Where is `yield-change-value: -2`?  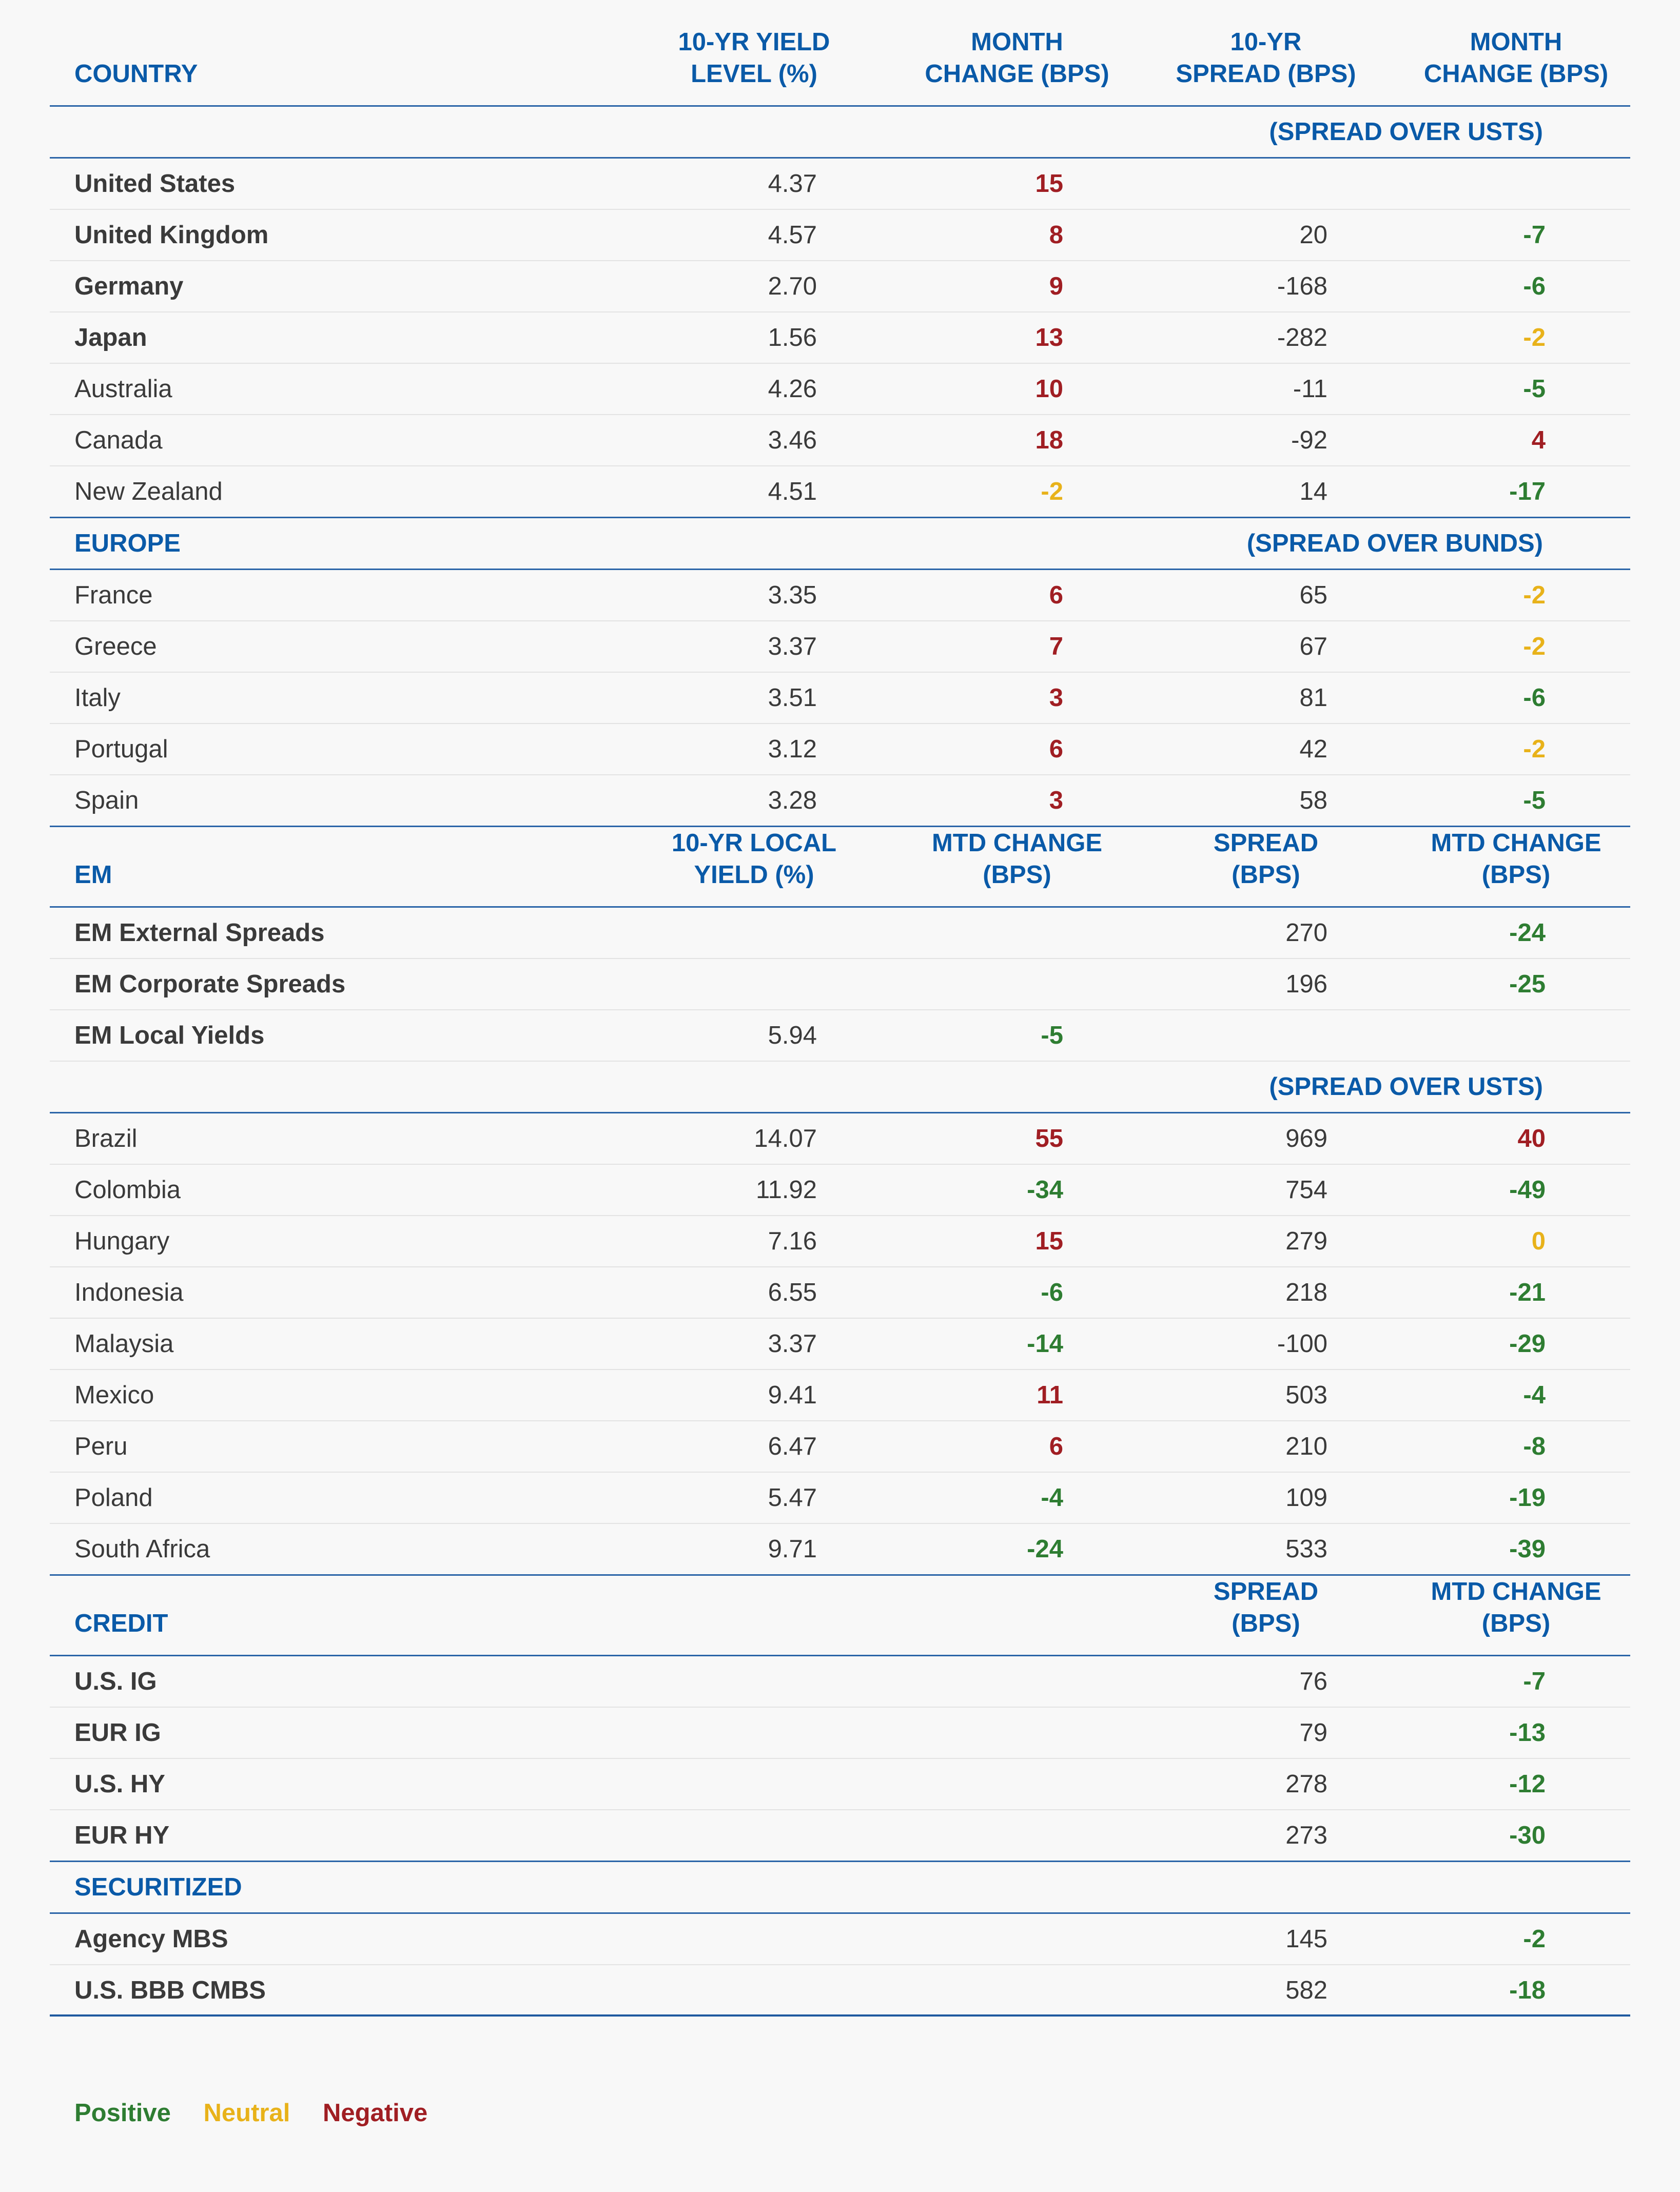
yield-change-value: -2 is located at coordinates (1052, 492).